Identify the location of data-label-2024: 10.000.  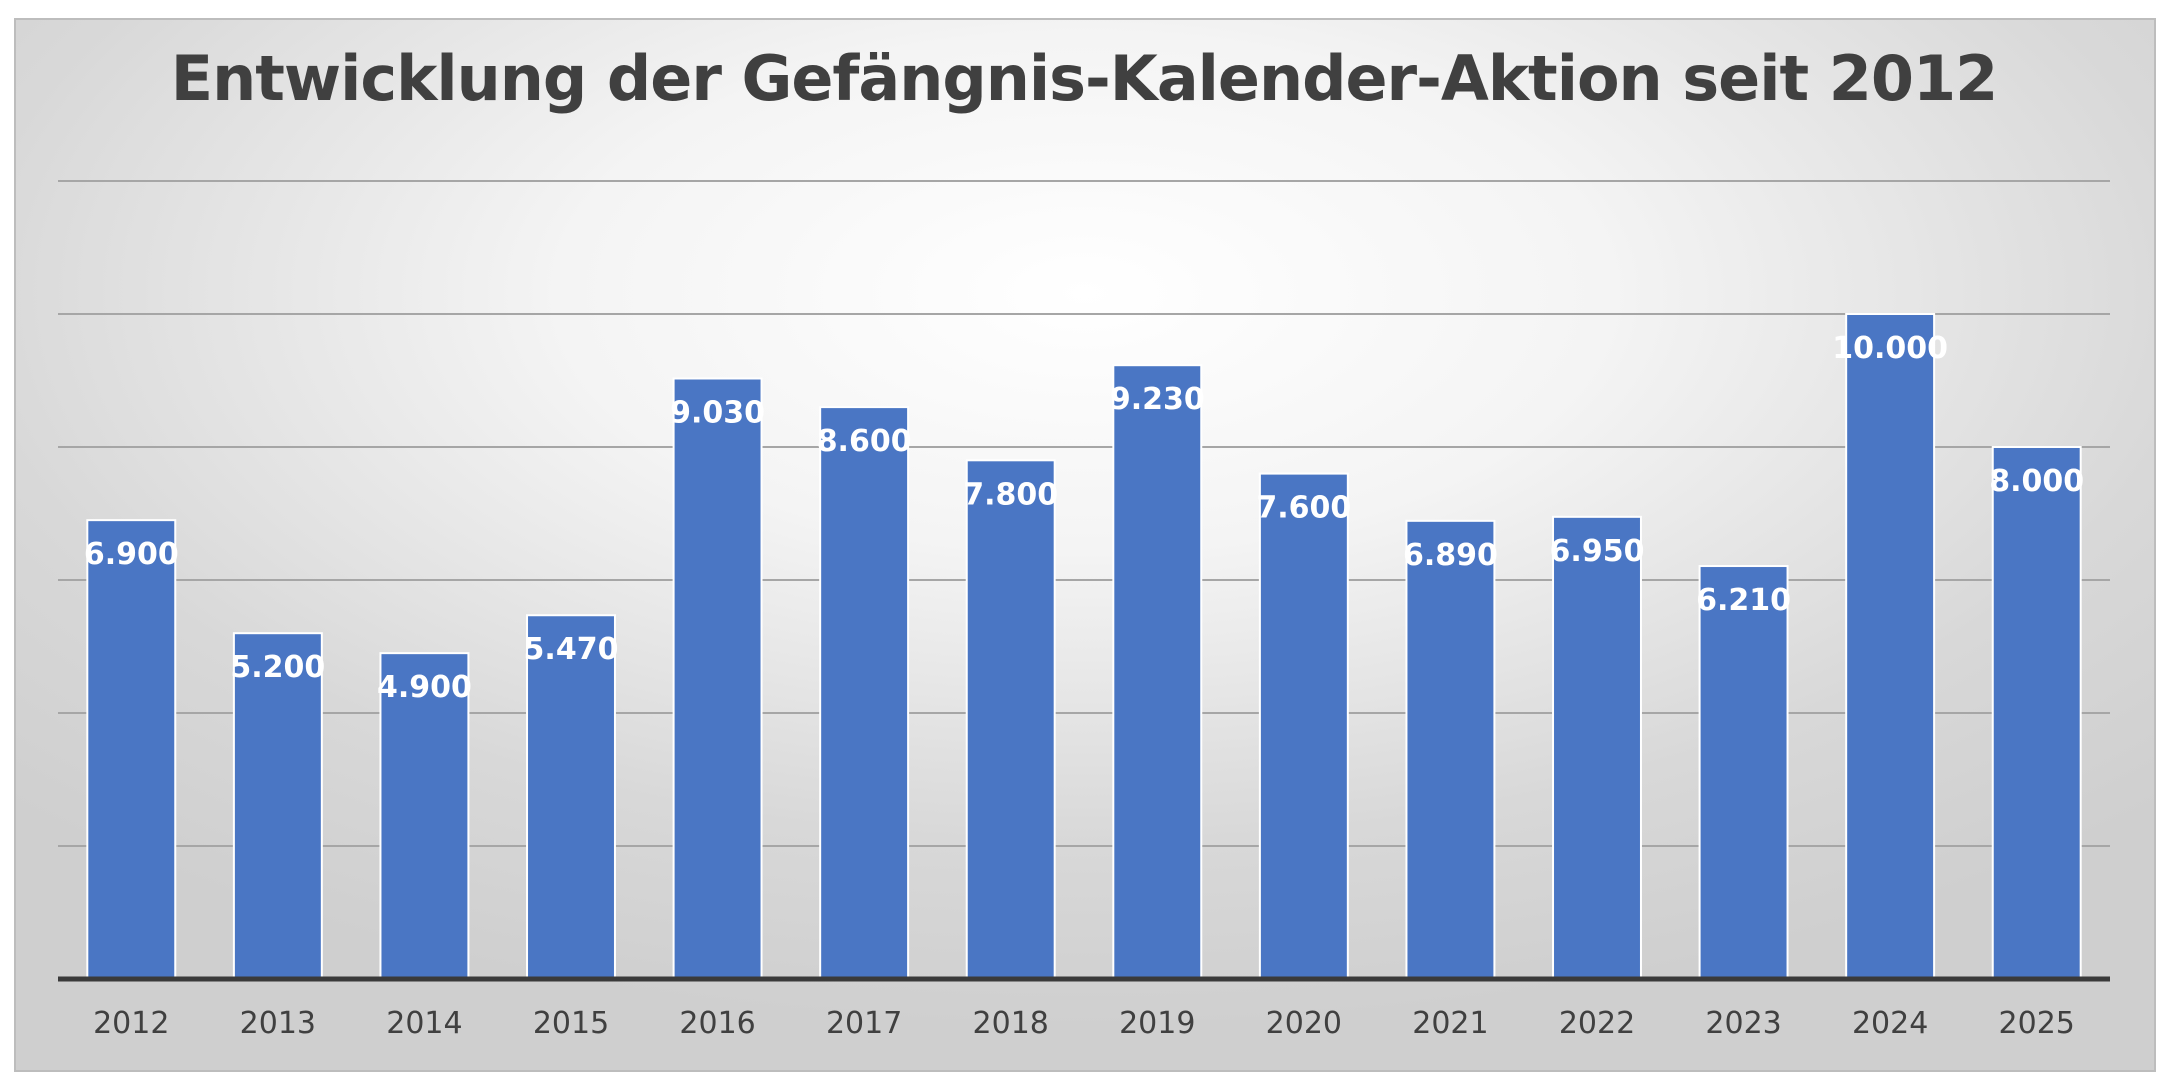
(1890, 348).